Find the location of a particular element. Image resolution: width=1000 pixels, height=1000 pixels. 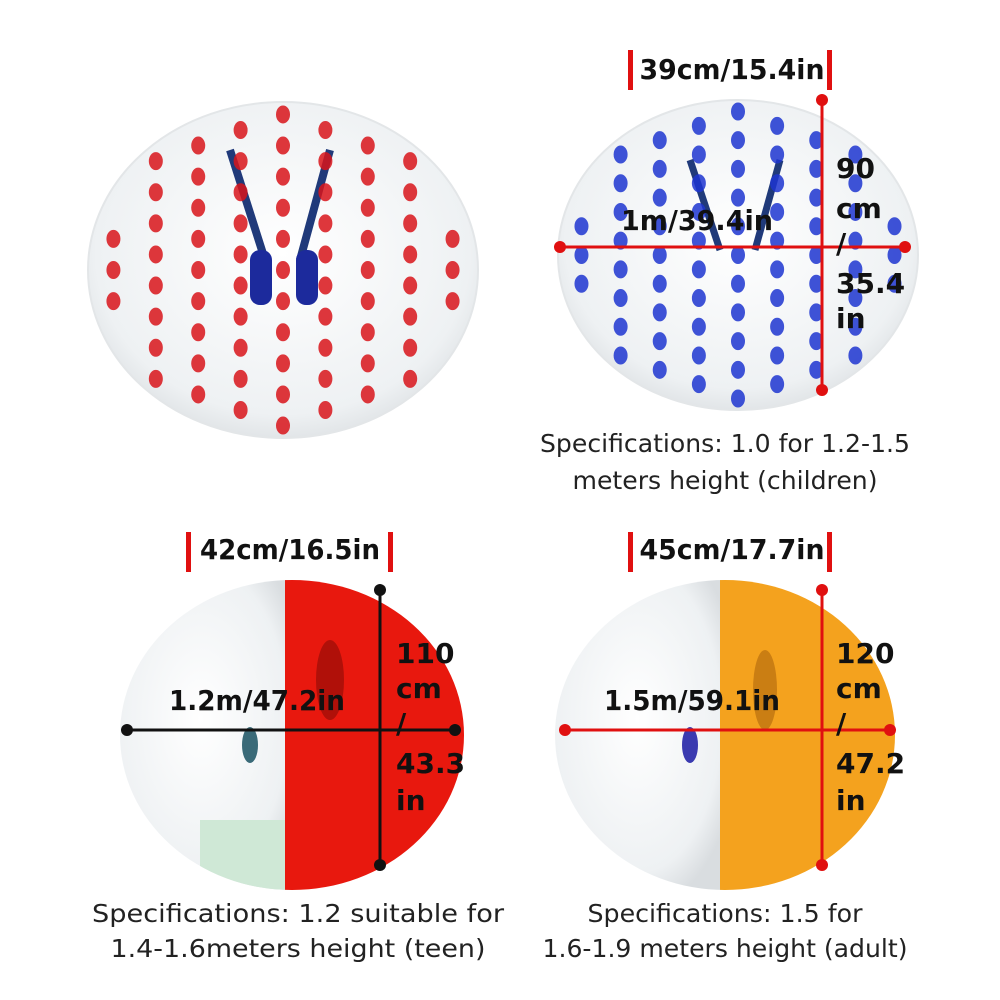

bubble-ball-red-half is located at coordinates (292, 735).